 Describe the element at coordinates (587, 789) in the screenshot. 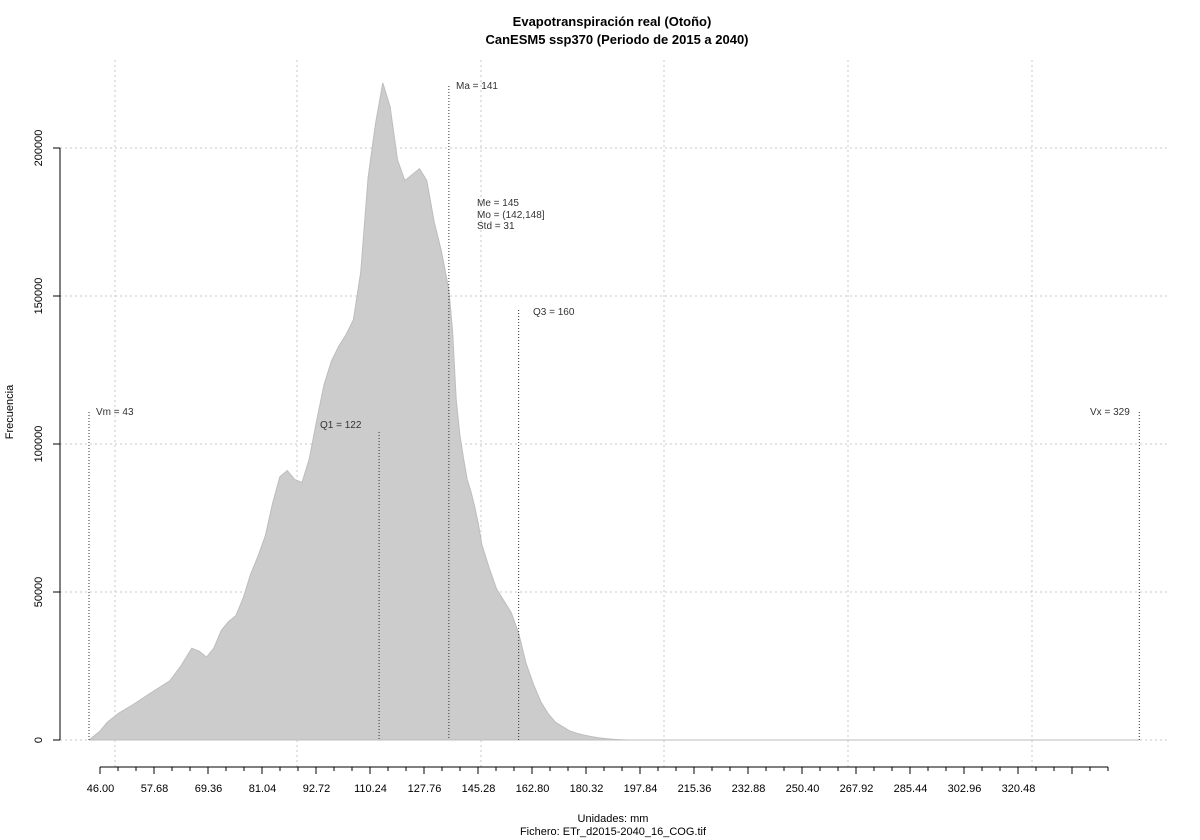

I see `x-tick-label: 180.32` at that location.